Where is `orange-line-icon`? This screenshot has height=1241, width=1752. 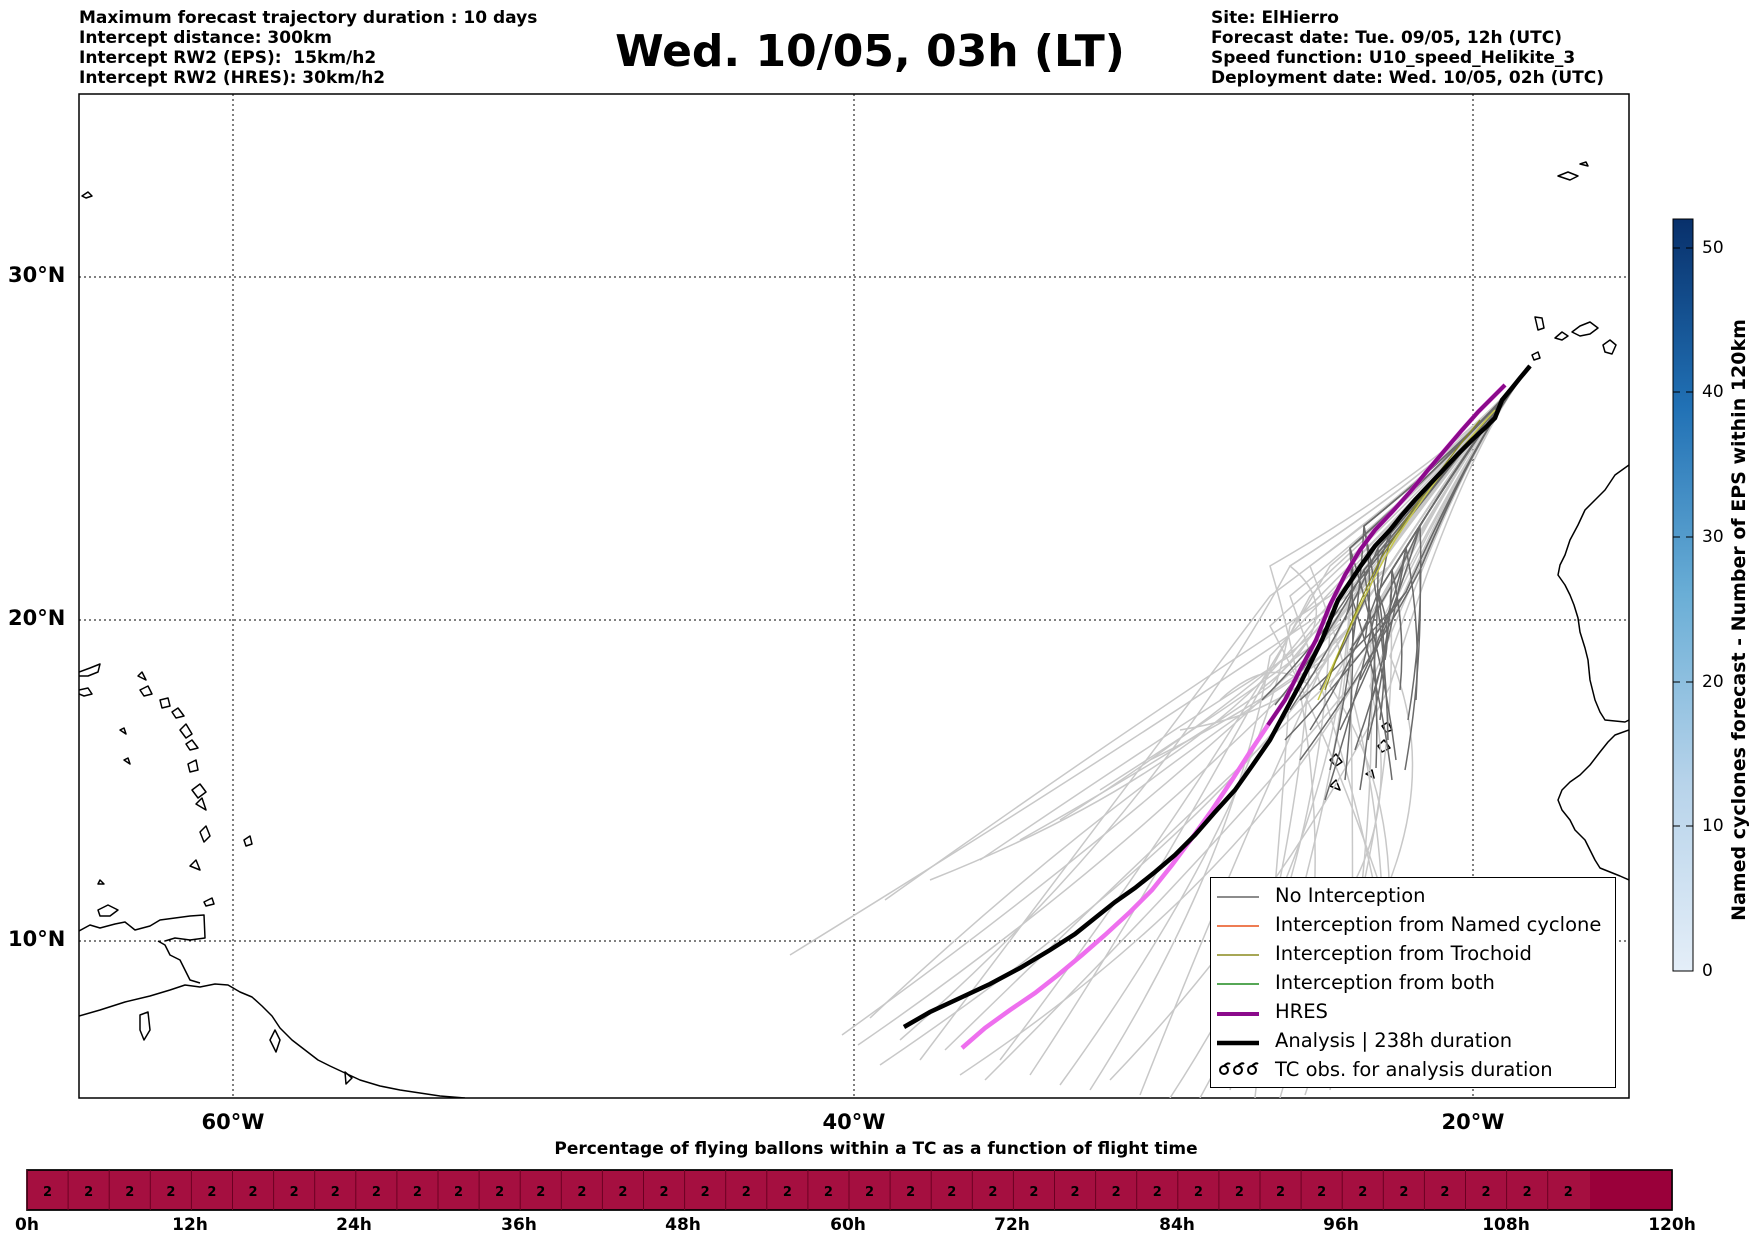 orange-line-icon is located at coordinates (1238, 926).